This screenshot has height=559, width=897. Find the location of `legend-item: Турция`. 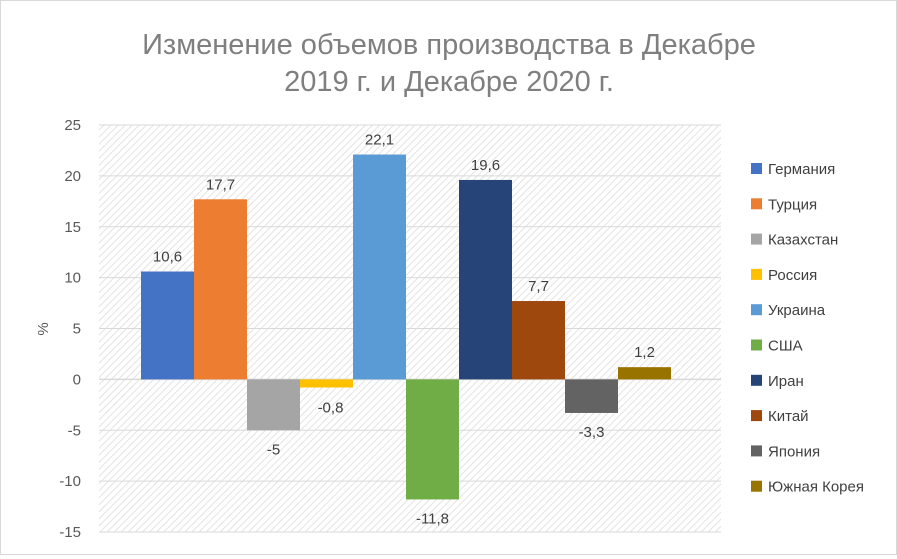

legend-item: Турция is located at coordinates (784, 204).